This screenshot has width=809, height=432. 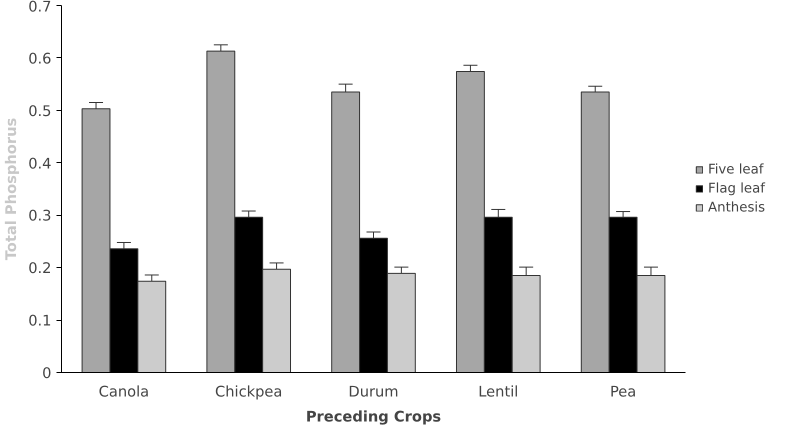 I want to click on y-tick-label: 0.2, so click(x=40, y=269).